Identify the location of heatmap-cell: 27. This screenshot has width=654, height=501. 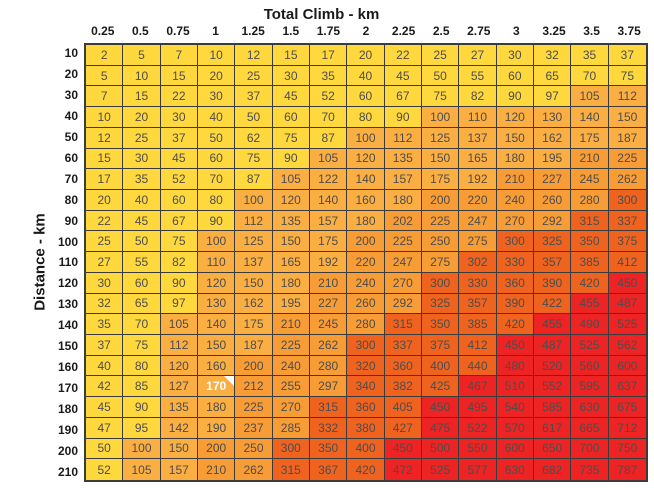
(478, 55).